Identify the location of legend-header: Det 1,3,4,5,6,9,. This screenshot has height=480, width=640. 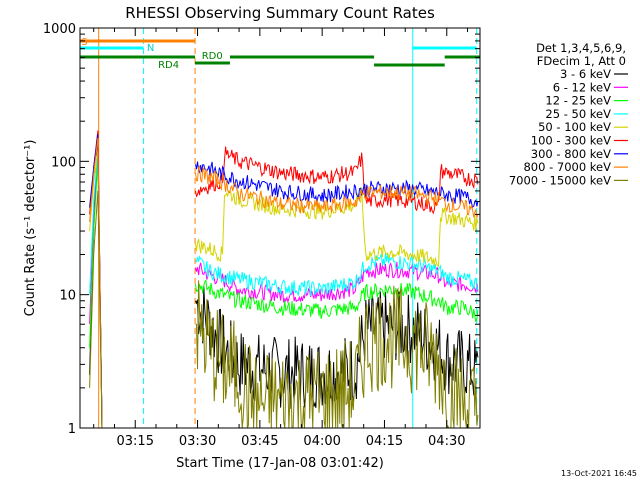
(581, 48).